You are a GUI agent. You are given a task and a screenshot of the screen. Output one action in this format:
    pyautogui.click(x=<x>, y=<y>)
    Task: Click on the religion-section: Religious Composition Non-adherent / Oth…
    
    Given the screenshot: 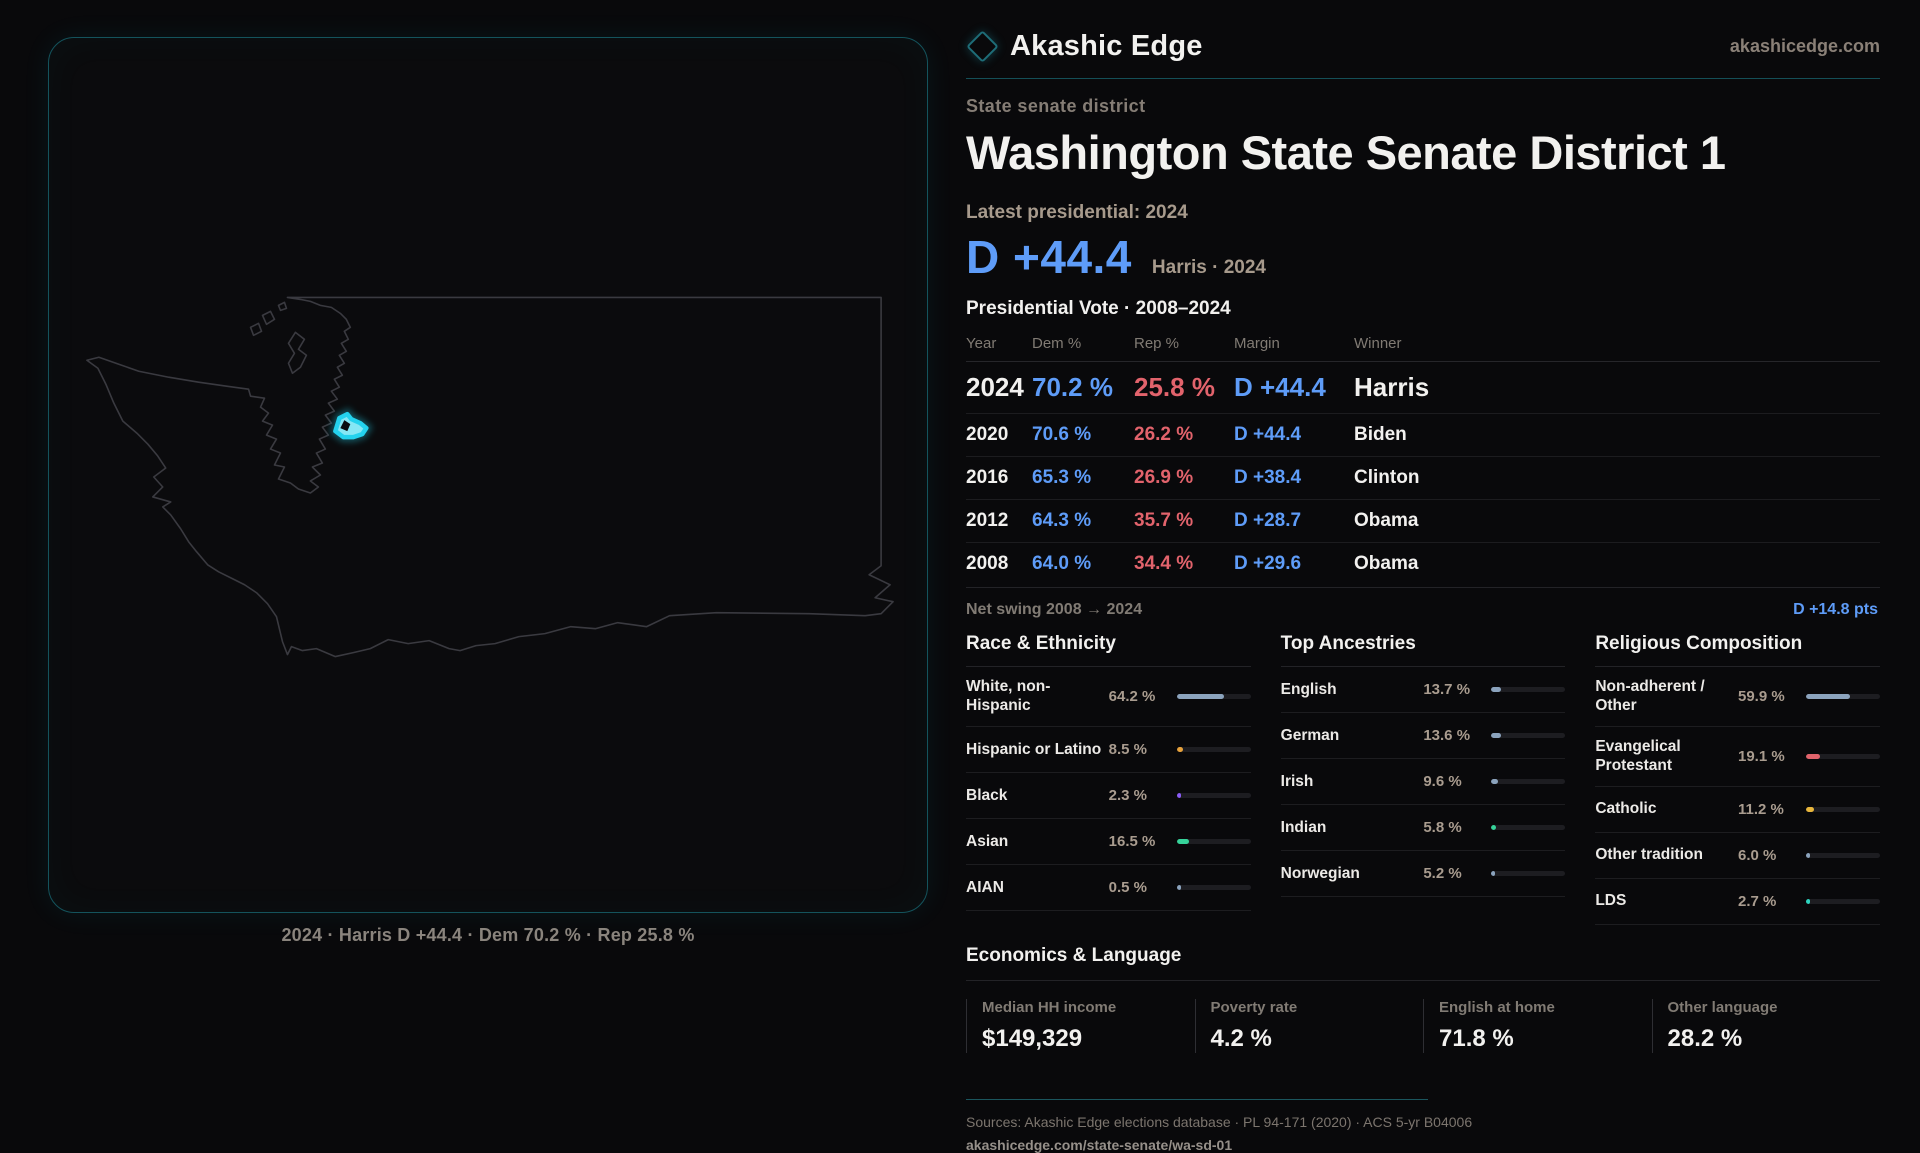 What is the action you would take?
    pyautogui.click(x=1737, y=779)
    